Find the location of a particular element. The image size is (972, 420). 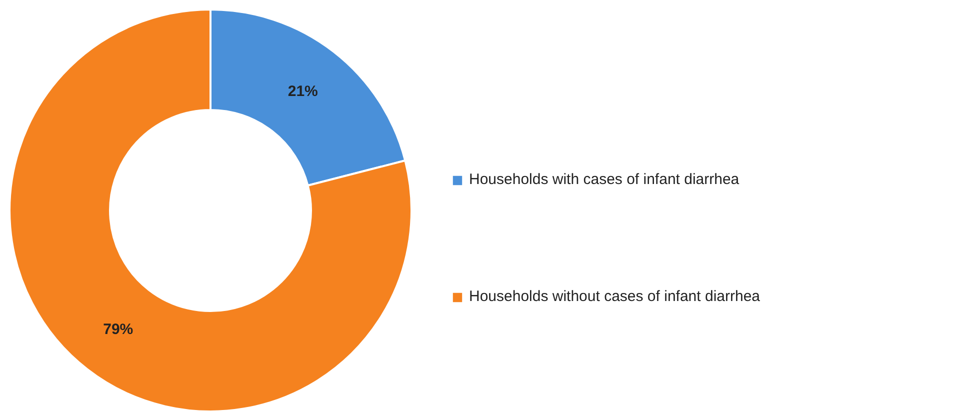

data-label: 21% is located at coordinates (303, 91).